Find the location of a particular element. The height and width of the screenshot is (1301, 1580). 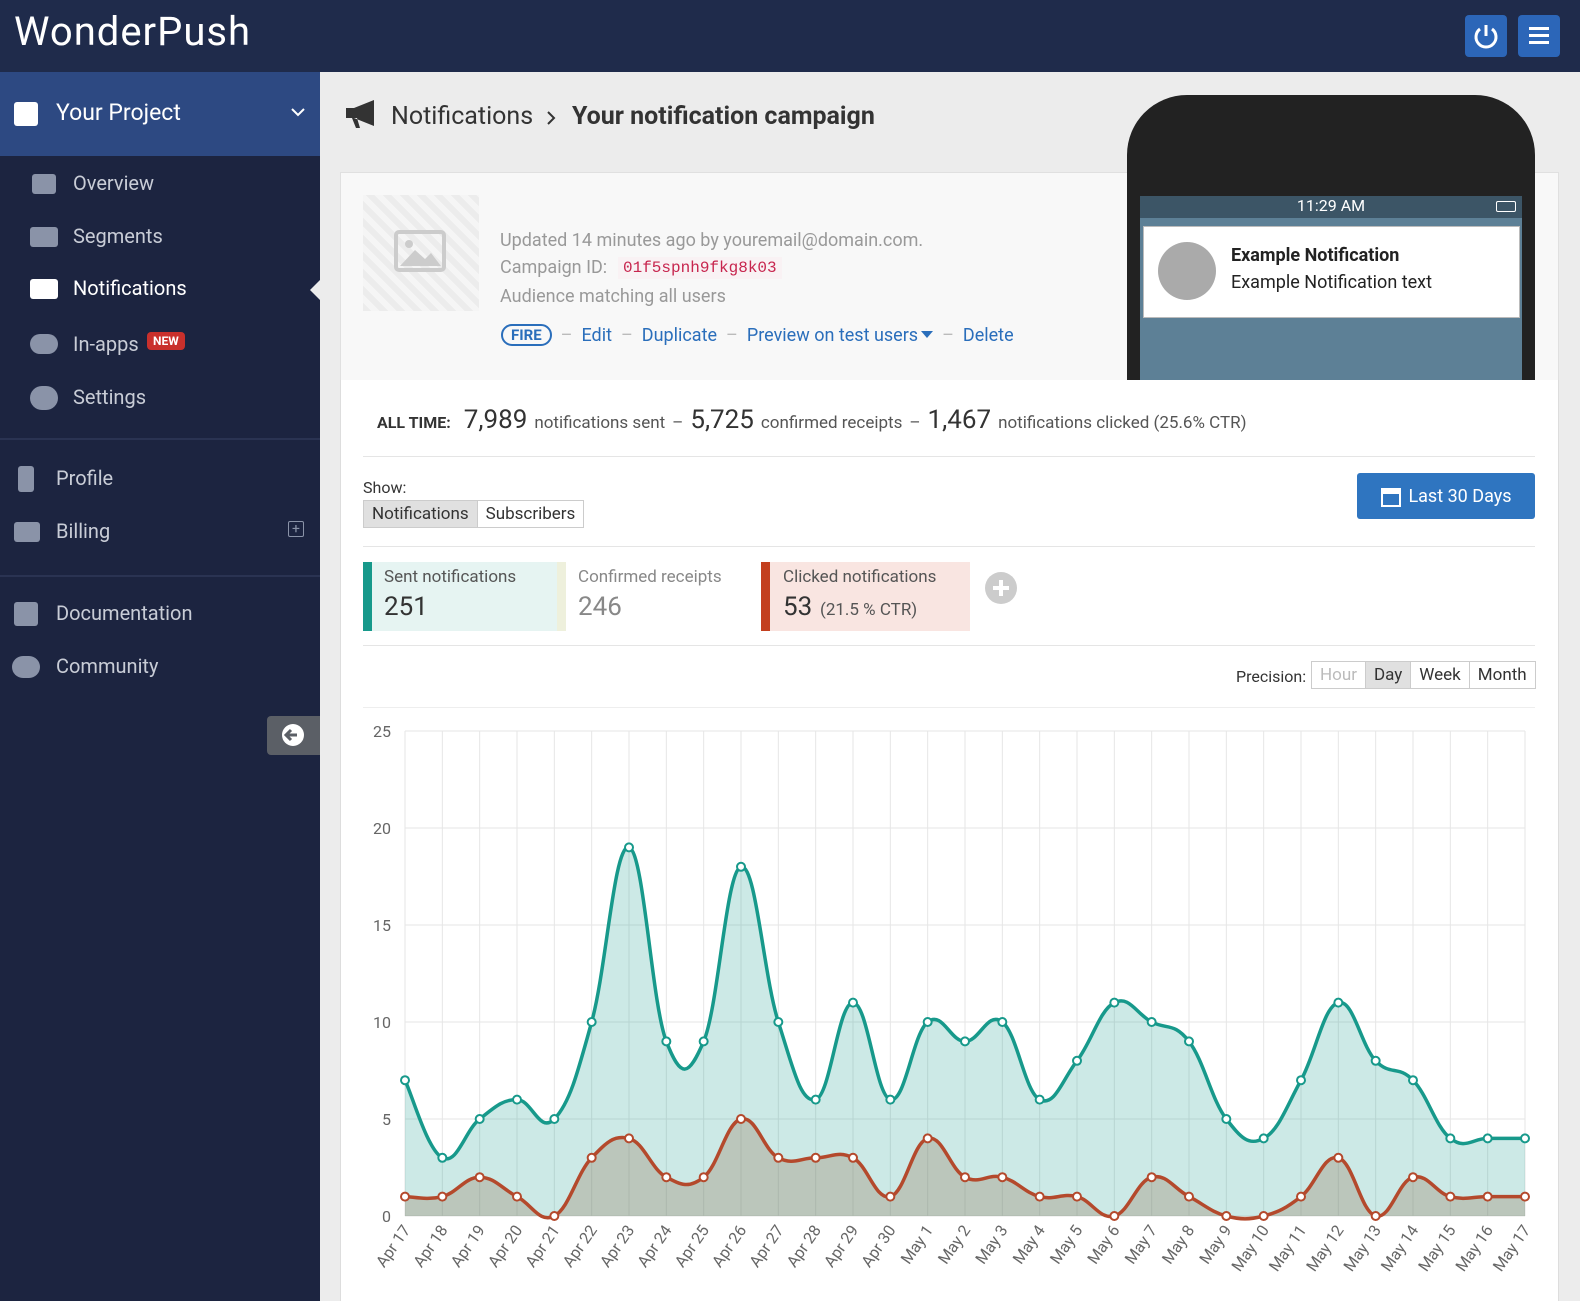

project-name: Your Project is located at coordinates (118, 112).